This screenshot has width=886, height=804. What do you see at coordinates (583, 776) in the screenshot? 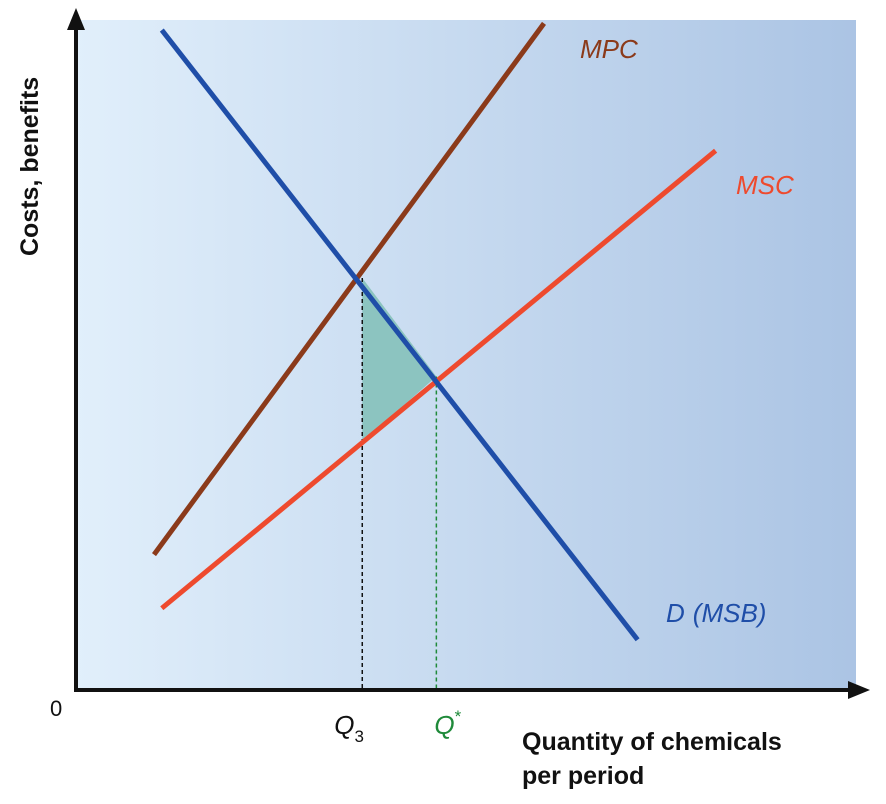
I see `x-axis-title-line2: per period` at bounding box center [583, 776].